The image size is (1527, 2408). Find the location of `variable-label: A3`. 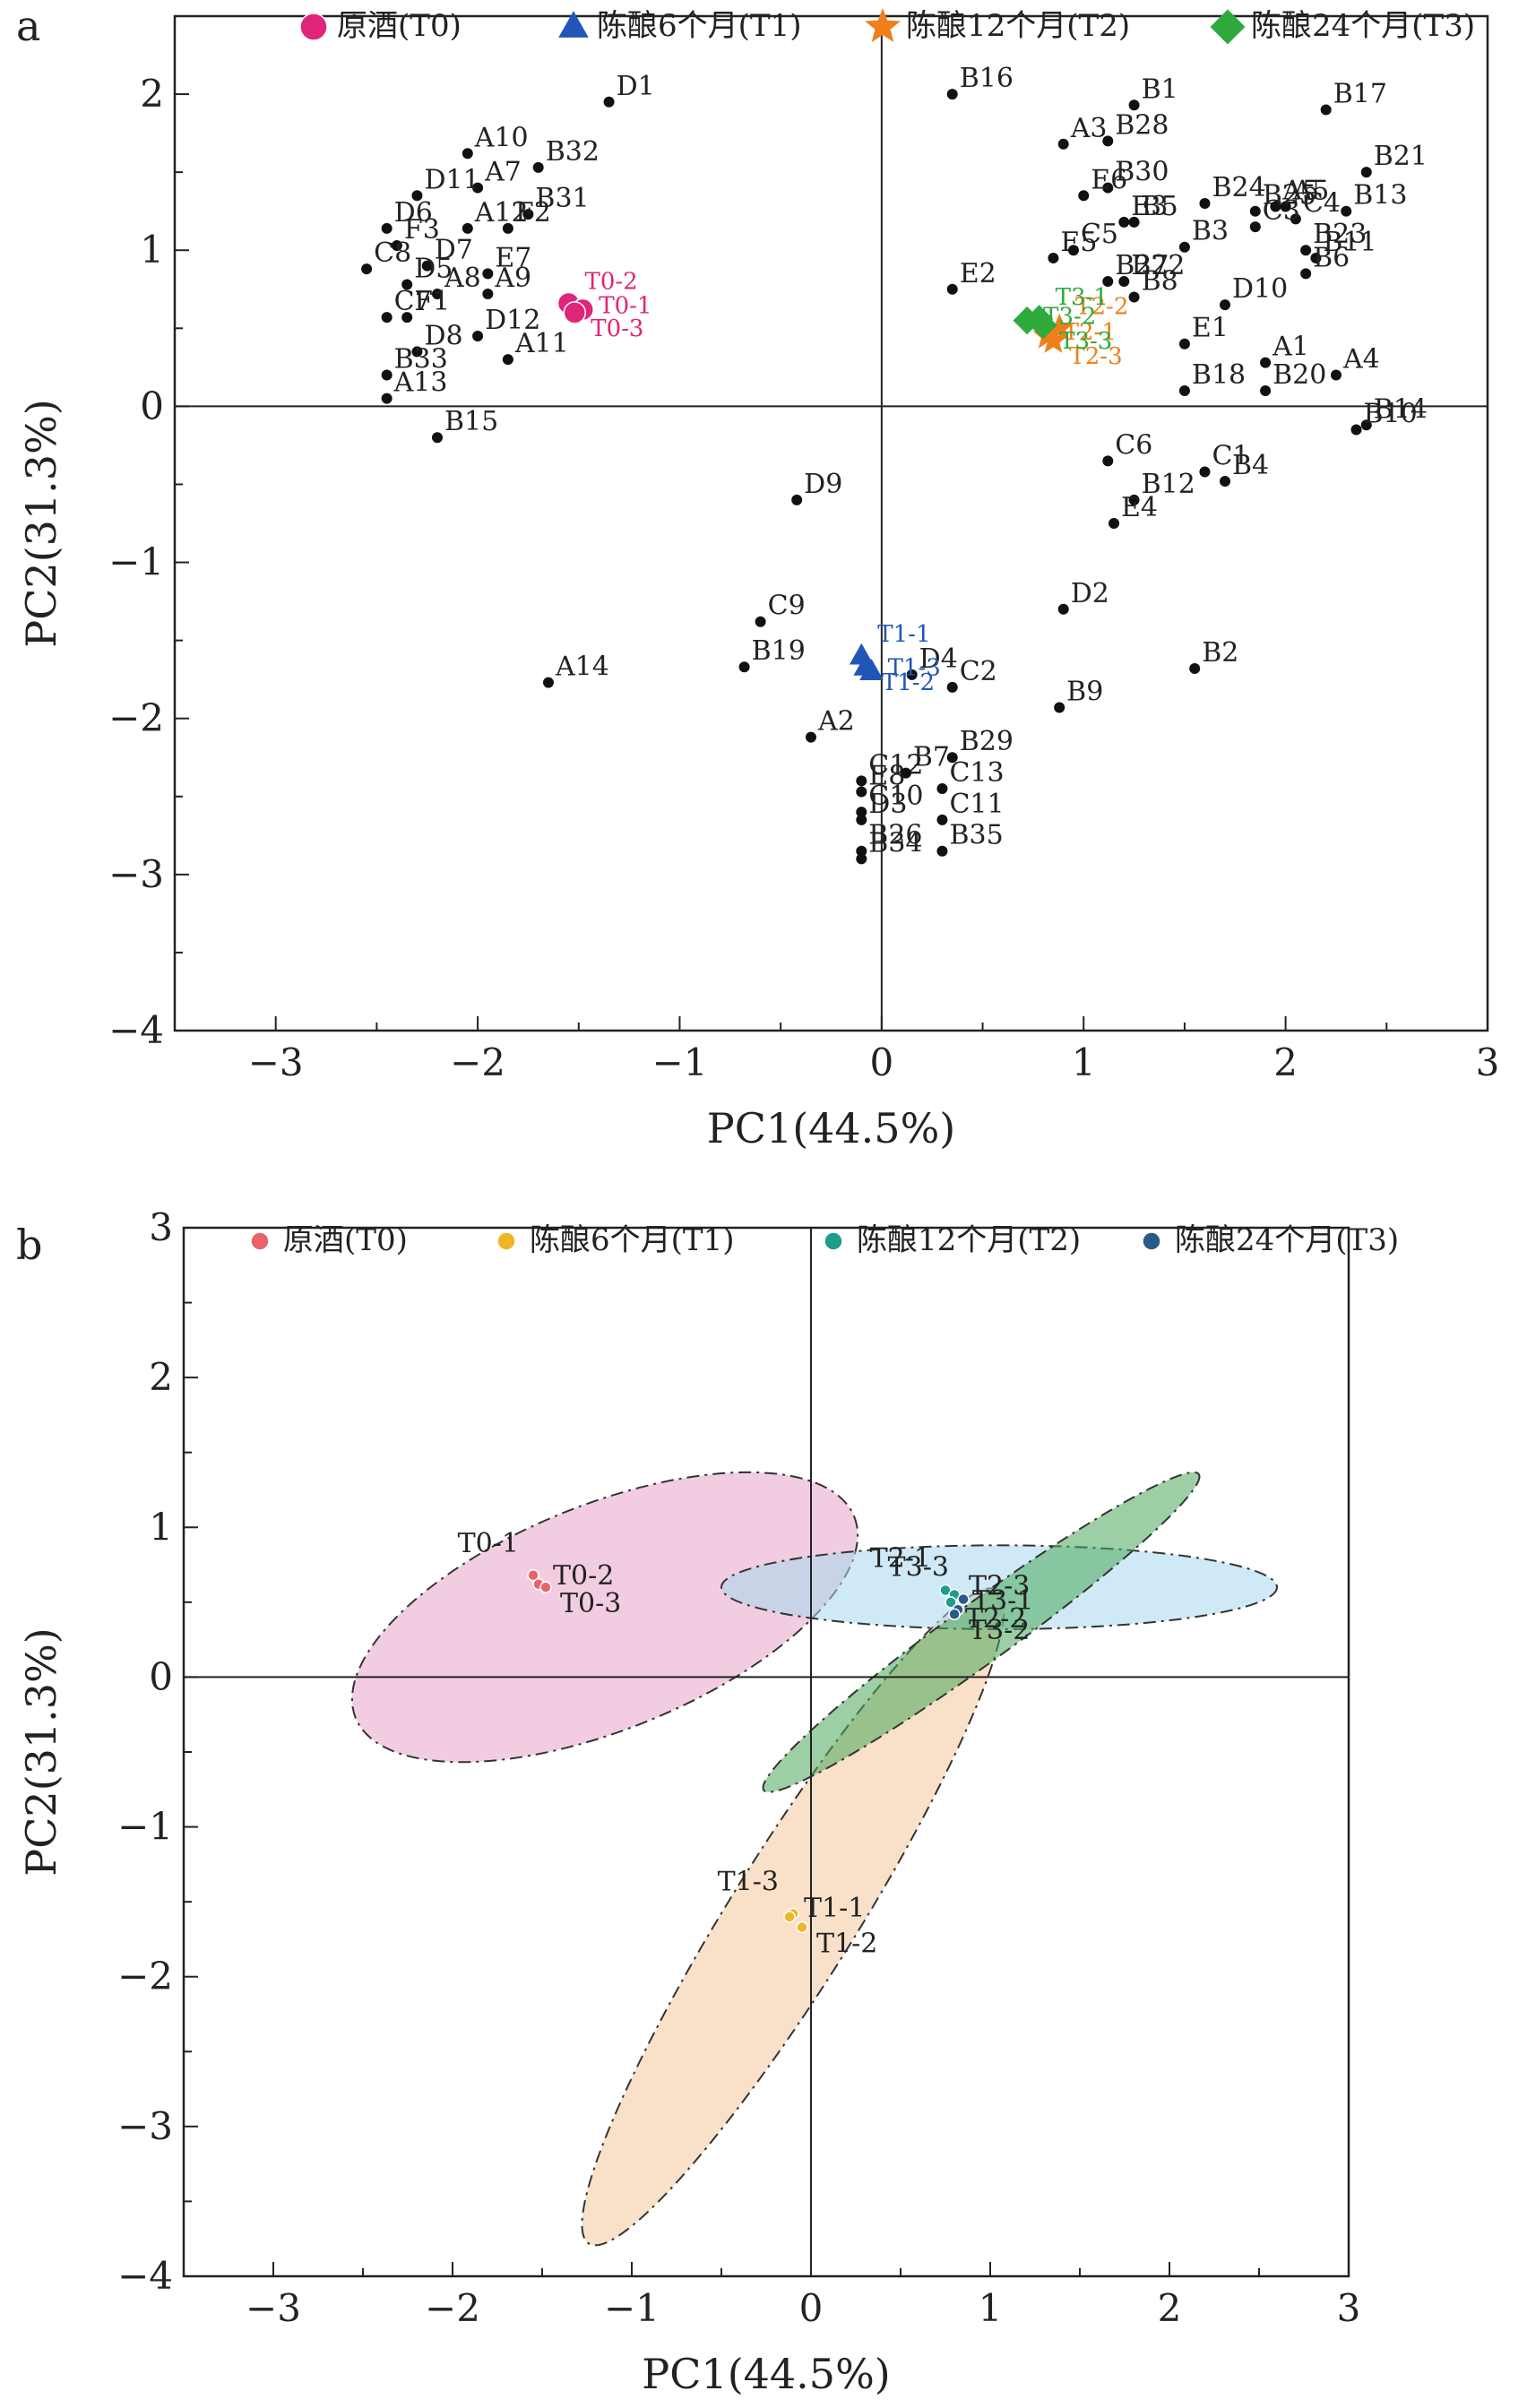

variable-label: A3 is located at coordinates (1089, 129).